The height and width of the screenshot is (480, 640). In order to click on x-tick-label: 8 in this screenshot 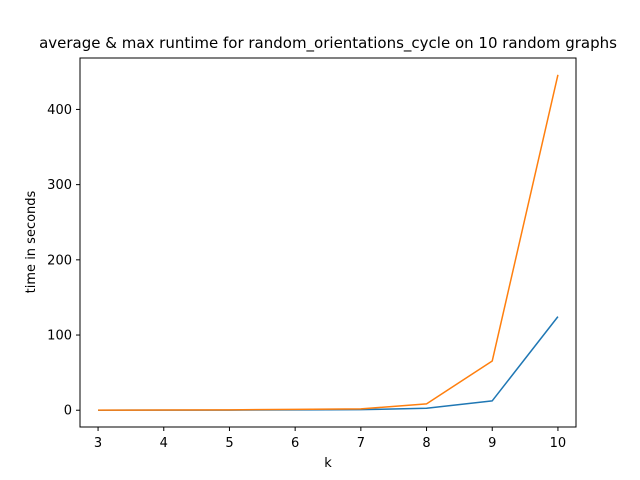, I will do `click(426, 443)`.